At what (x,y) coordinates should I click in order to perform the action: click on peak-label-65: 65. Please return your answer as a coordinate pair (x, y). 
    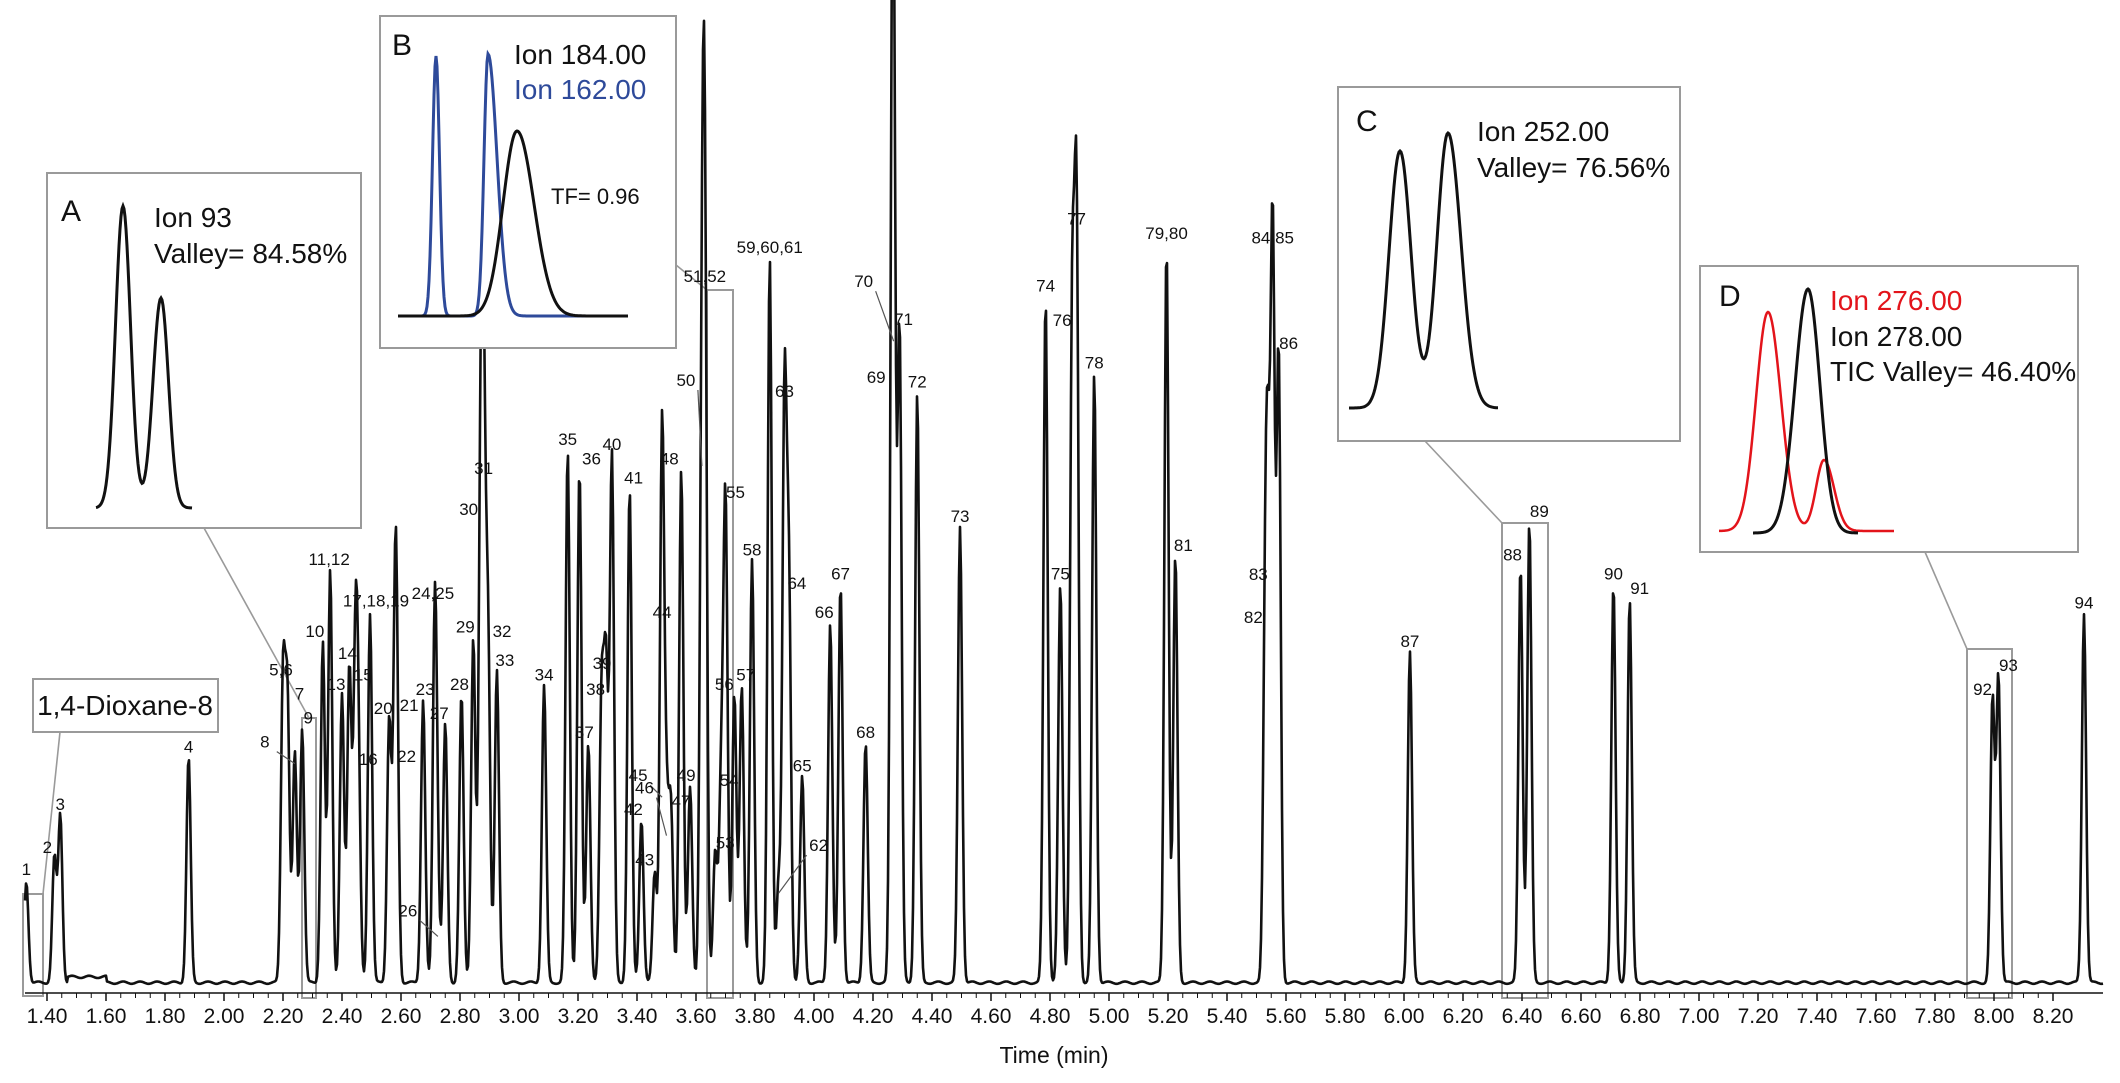
    Looking at the image, I should click on (802, 766).